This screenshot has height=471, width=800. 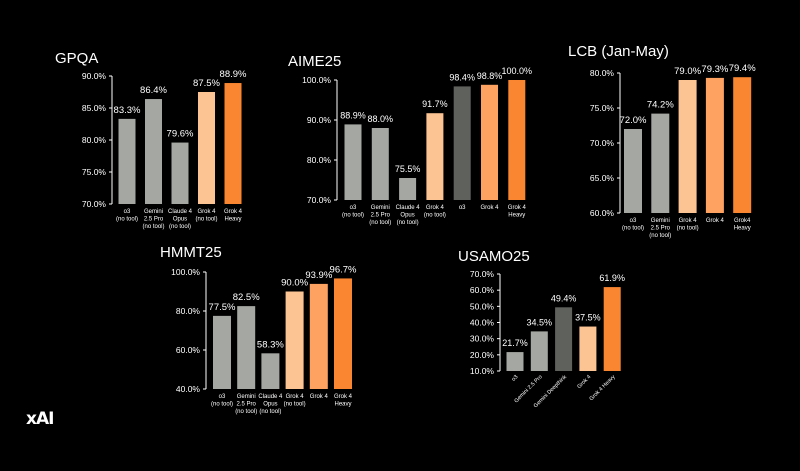 What do you see at coordinates (270, 344) in the screenshot?
I see `data-label: 58.3%` at bounding box center [270, 344].